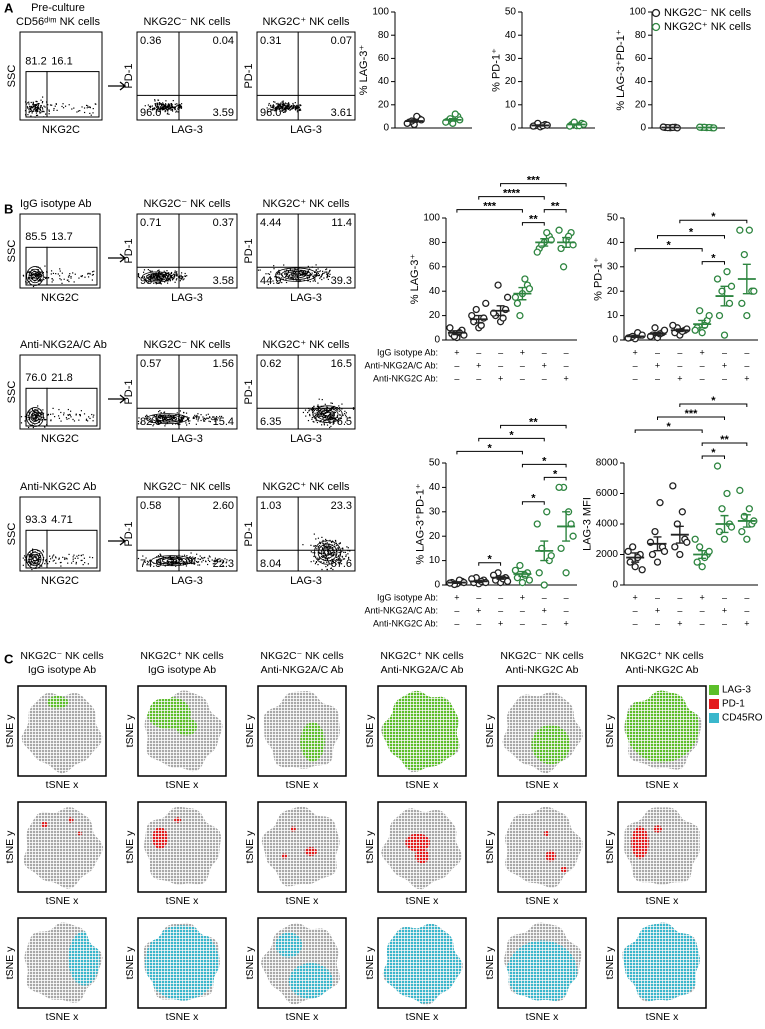 The image size is (765, 1029). Describe the element at coordinates (306, 130) in the screenshot. I see `x-axis-label: LAG-3` at that location.